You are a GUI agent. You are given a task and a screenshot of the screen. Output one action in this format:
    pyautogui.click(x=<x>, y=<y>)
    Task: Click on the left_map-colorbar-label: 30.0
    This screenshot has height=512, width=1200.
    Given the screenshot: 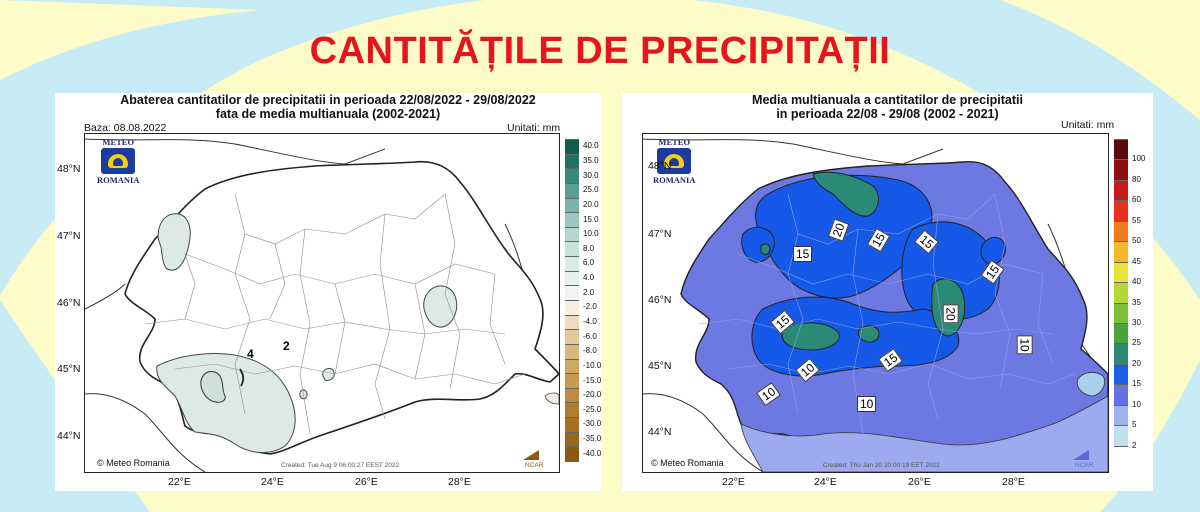 What is the action you would take?
    pyautogui.click(x=591, y=175)
    